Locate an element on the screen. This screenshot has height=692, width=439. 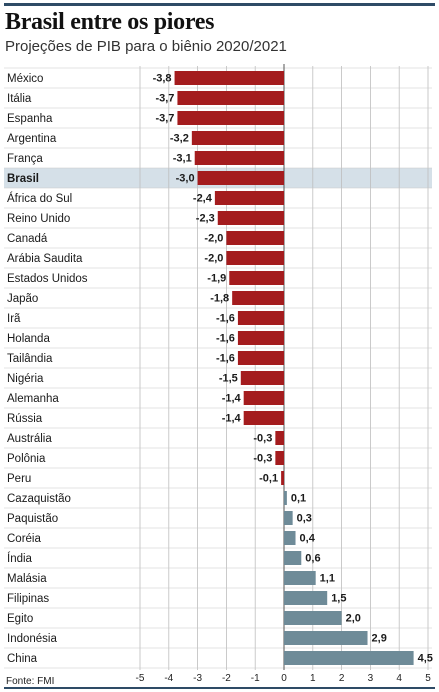
bottom-rule is located at coordinates (219, 688).